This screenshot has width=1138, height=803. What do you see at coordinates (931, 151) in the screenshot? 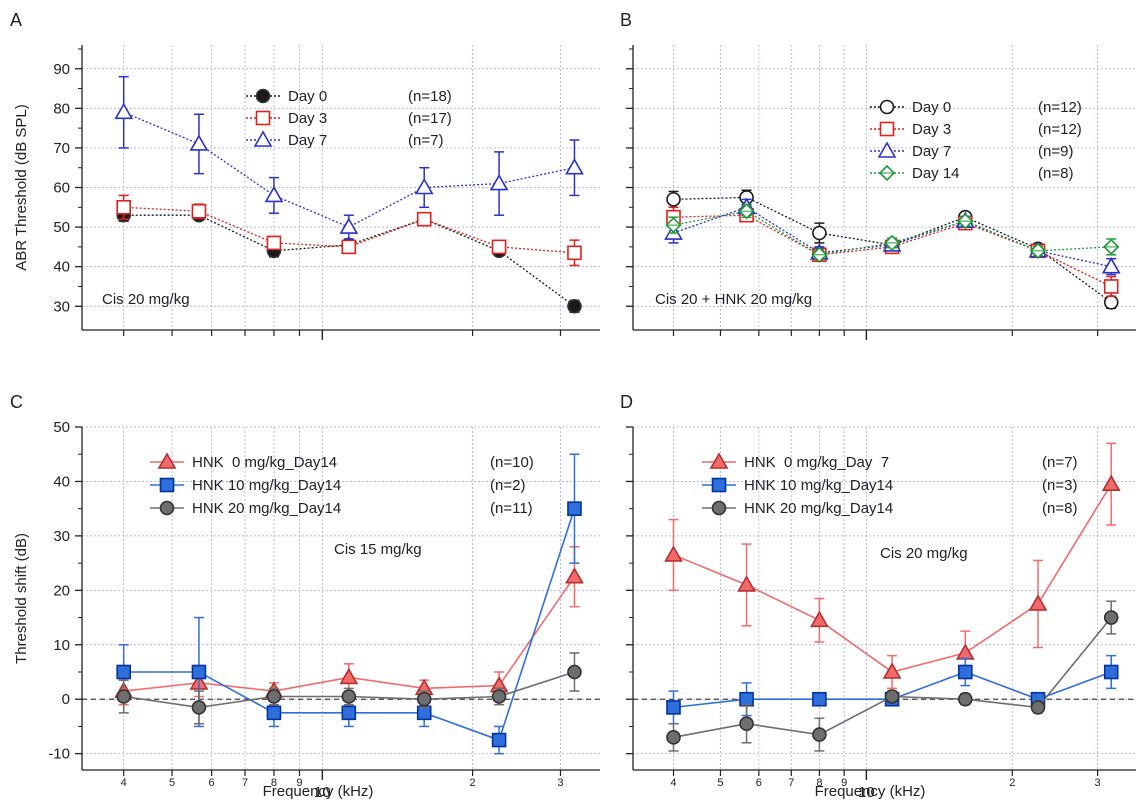
I see `legend-label: Day 7` at bounding box center [931, 151].